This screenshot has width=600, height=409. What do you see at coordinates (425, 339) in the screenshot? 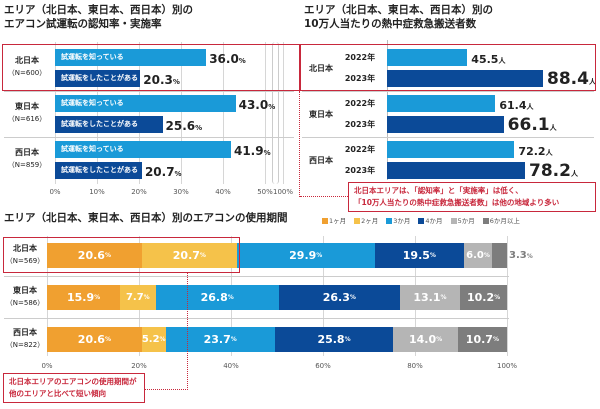
I see `bar-segment: 14.0%` at bounding box center [425, 339].